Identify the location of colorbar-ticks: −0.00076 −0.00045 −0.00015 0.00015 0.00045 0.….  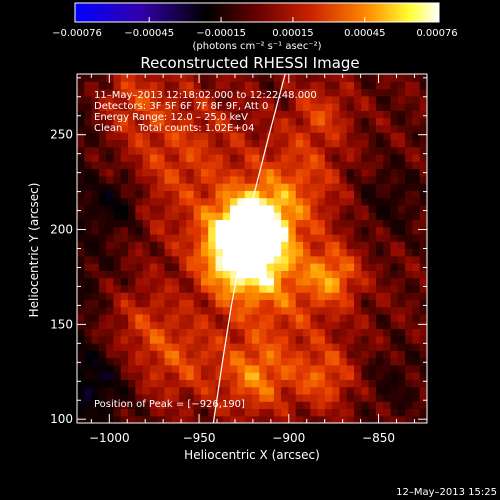
(255, 28).